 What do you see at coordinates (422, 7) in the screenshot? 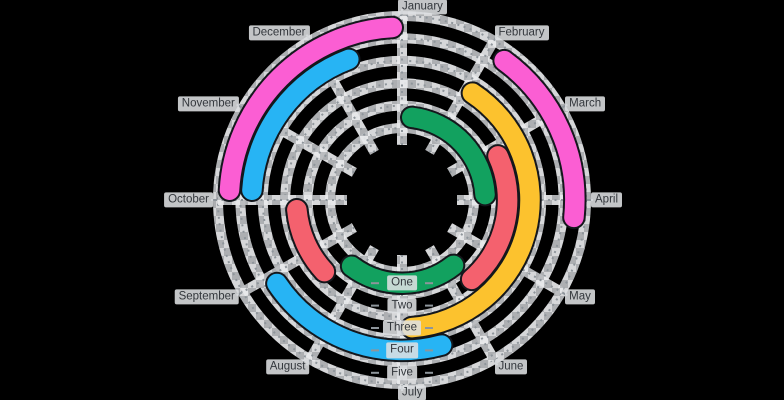
I see `month-label-january: January` at bounding box center [422, 7].